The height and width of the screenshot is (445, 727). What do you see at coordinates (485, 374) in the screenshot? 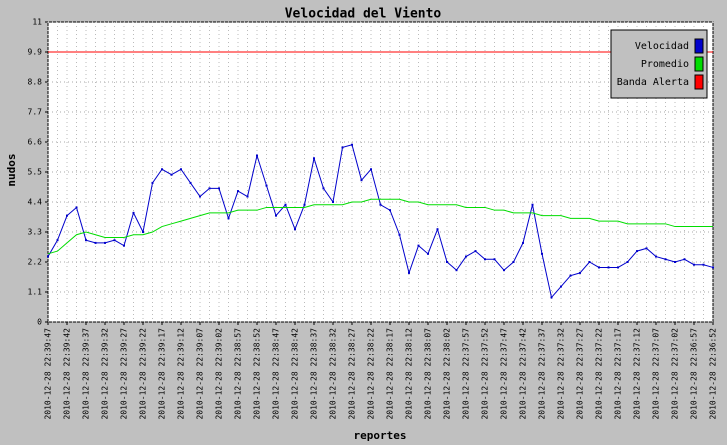
I see `x-tick-label: 2010-12-28 22:37:52` at bounding box center [485, 374].